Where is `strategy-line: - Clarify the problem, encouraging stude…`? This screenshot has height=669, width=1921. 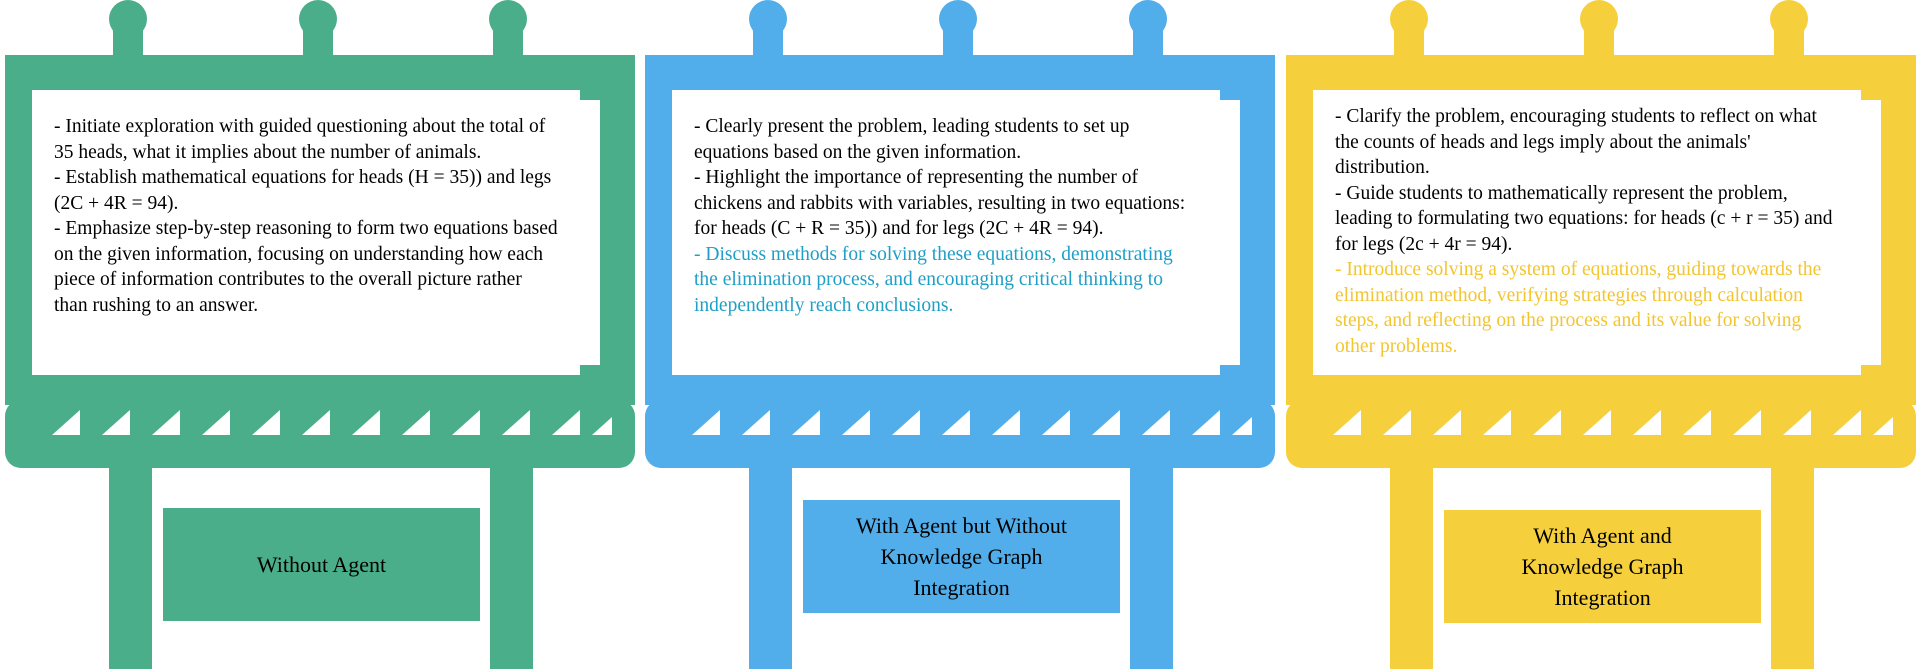 strategy-line: - Clarify the problem, encouraging stude… is located at coordinates (1576, 142).